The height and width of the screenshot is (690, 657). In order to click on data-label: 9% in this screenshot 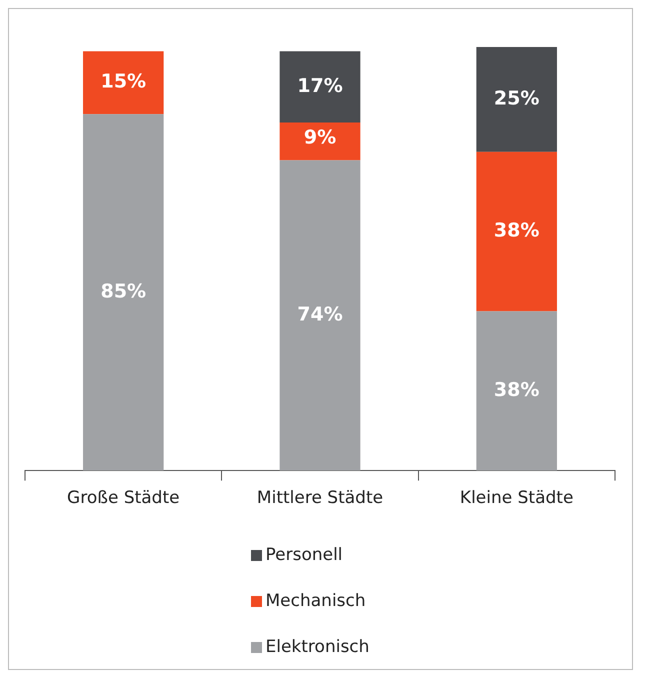, I will do `click(320, 137)`.